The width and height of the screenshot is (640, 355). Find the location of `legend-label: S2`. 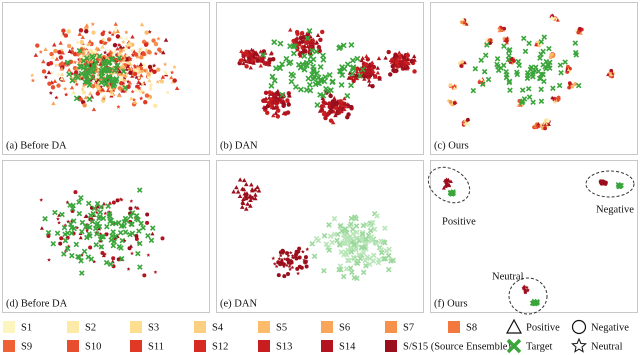

legend-label: S2 is located at coordinates (90, 327).